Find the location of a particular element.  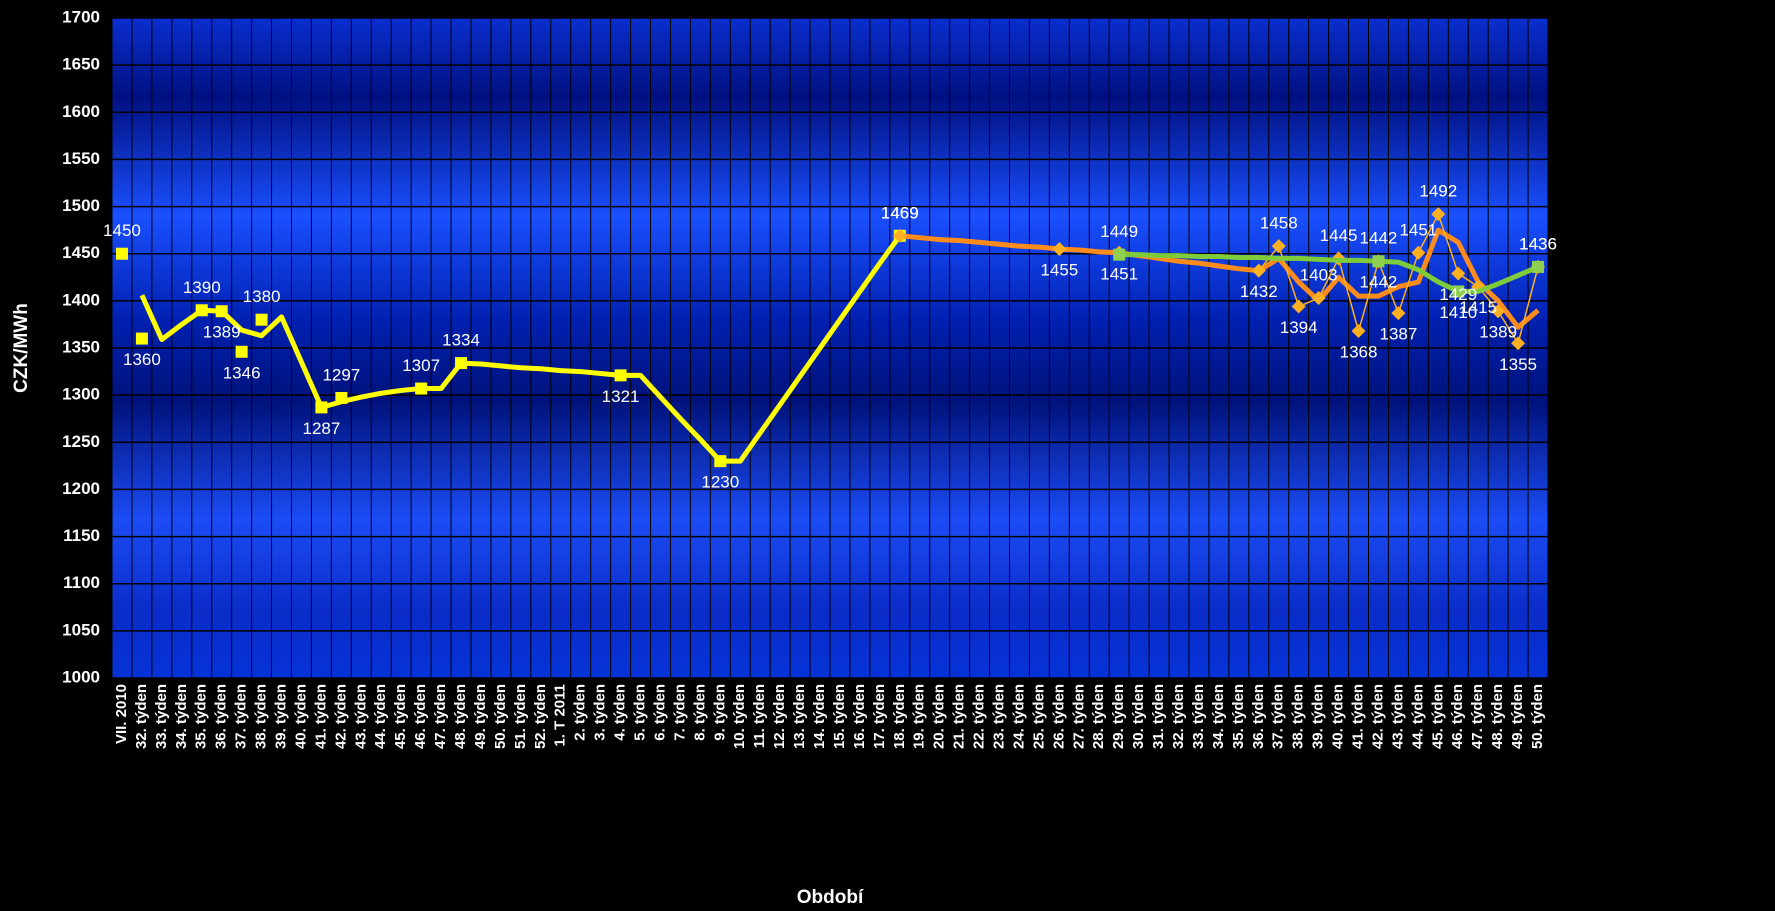

y-tick-label: 1450 is located at coordinates (81, 252).